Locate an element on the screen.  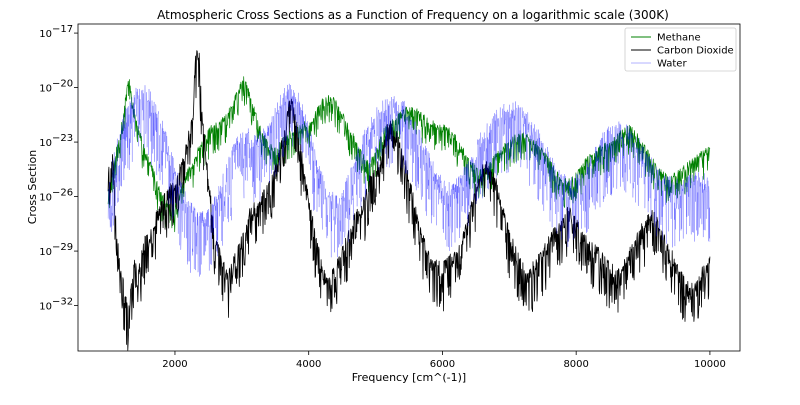
legend: Methane Carbon Dioxide Water is located at coordinates (680, 49).